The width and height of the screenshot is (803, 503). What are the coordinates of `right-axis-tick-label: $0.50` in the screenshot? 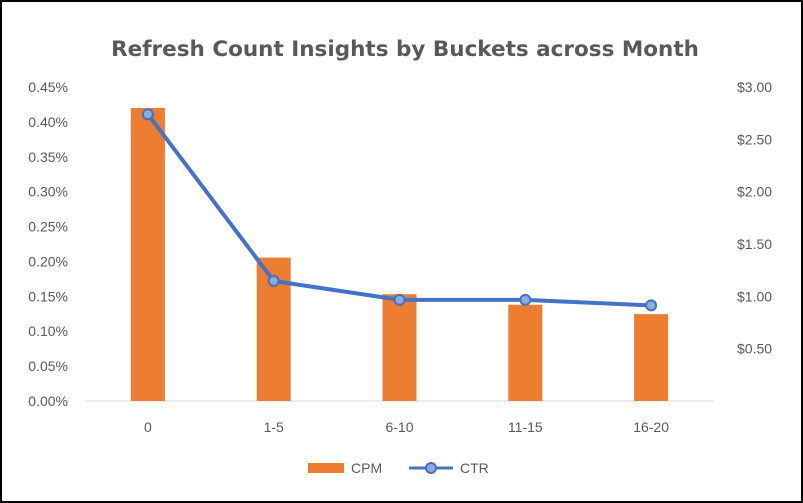 It's located at (754, 349).